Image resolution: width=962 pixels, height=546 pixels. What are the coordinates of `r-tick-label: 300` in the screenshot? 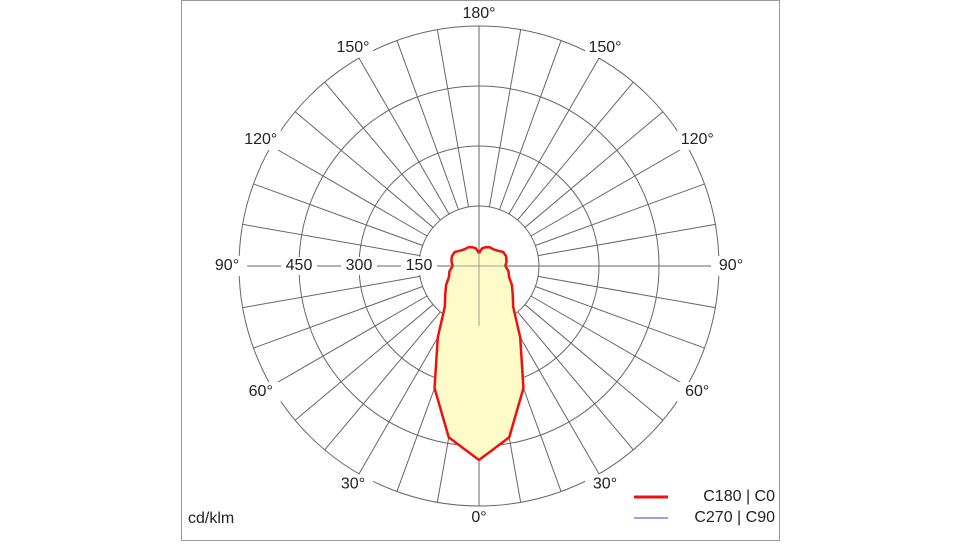 It's located at (359, 265).